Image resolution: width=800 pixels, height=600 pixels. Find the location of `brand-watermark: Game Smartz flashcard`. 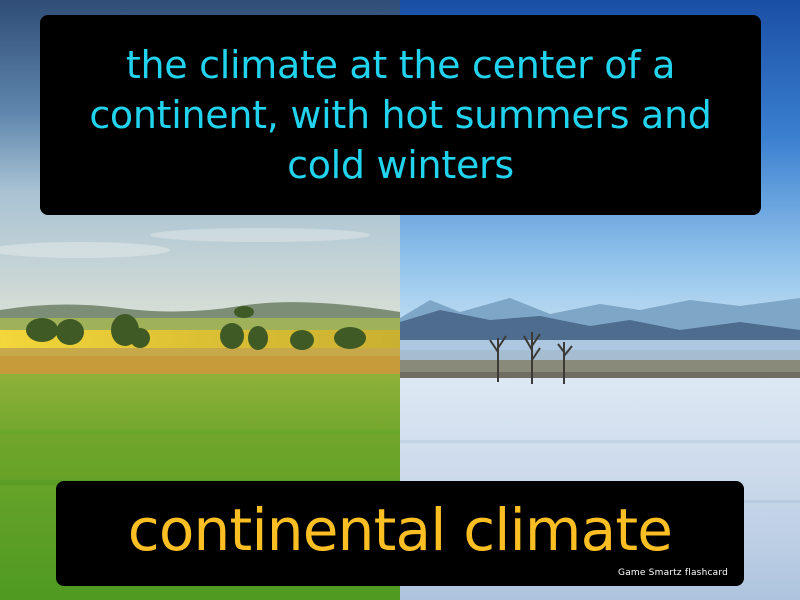

brand-watermark: Game Smartz flashcard is located at coordinates (673, 573).